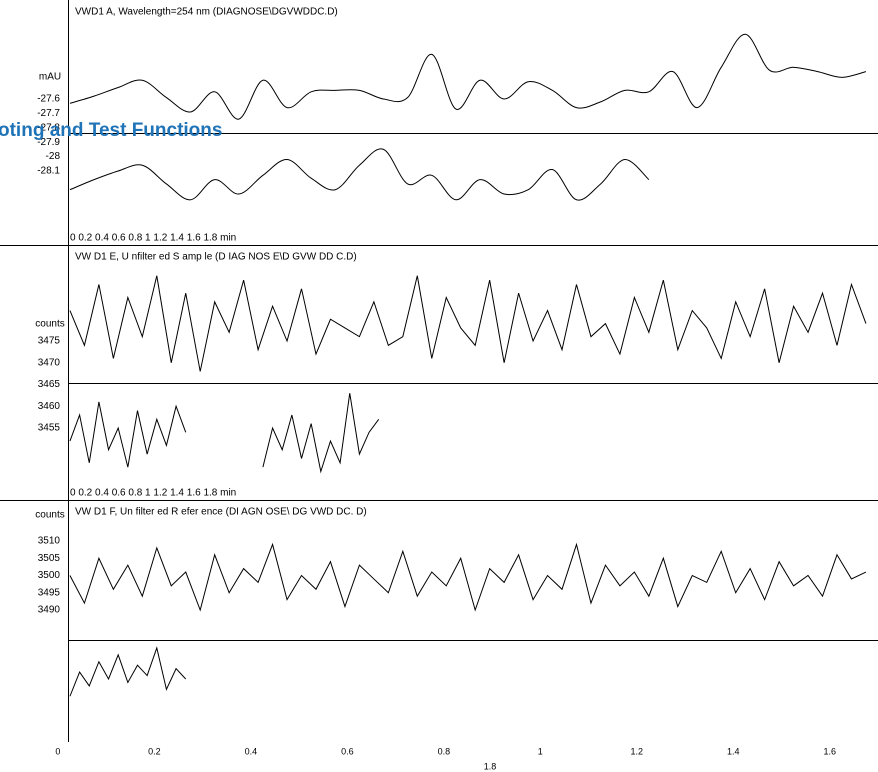 This screenshot has width=878, height=772. Describe the element at coordinates (50, 77) in the screenshot. I see `y-axis-label: mAU` at that location.